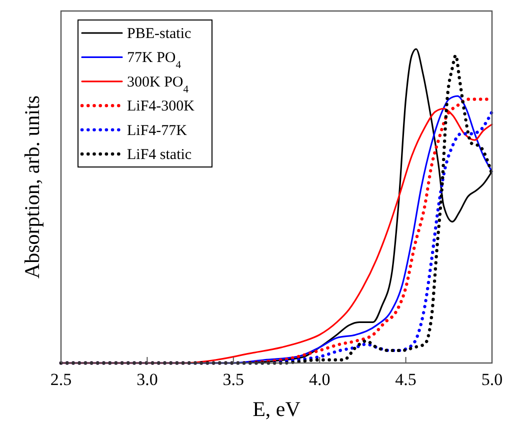  I want to click on x-tick-label: 4.5, so click(405, 379).